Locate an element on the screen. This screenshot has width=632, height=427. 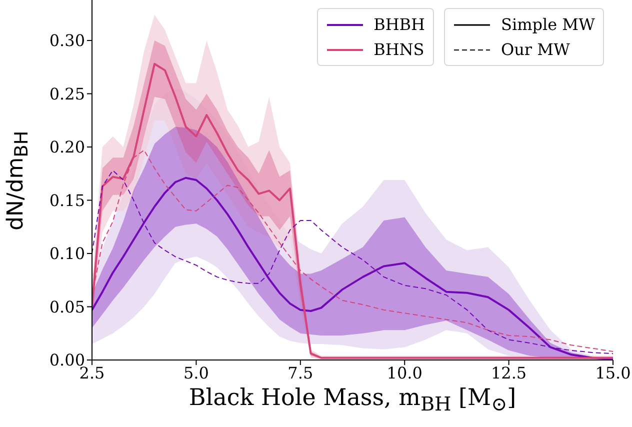
x-tick-label: 12.5 is located at coordinates (508, 372).